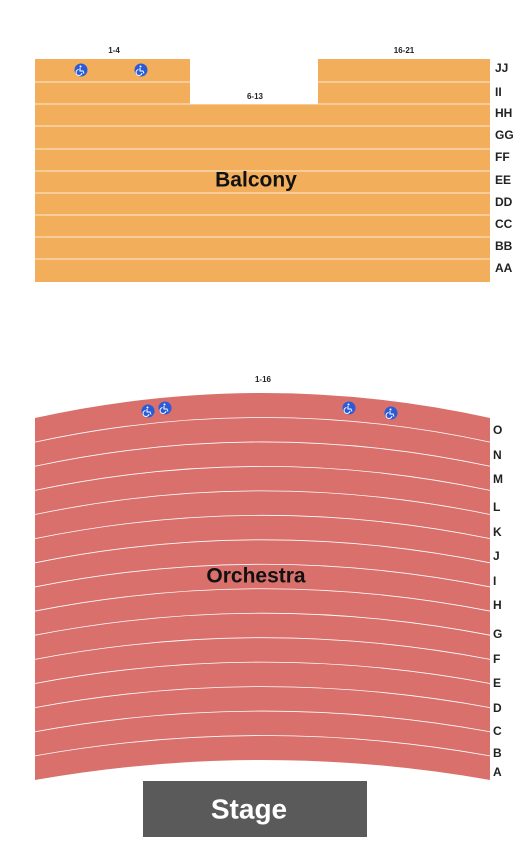 This screenshot has width=525, height=850. I want to click on row-label: G, so click(497, 634).